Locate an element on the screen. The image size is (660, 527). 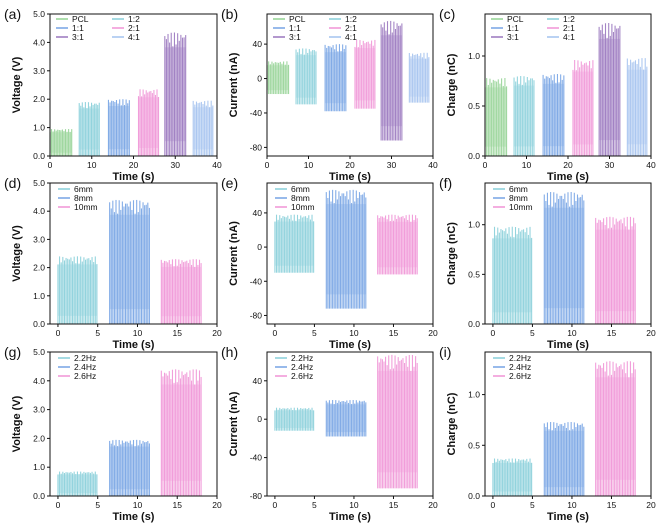
series-1:1 is located at coordinates (335, 78).